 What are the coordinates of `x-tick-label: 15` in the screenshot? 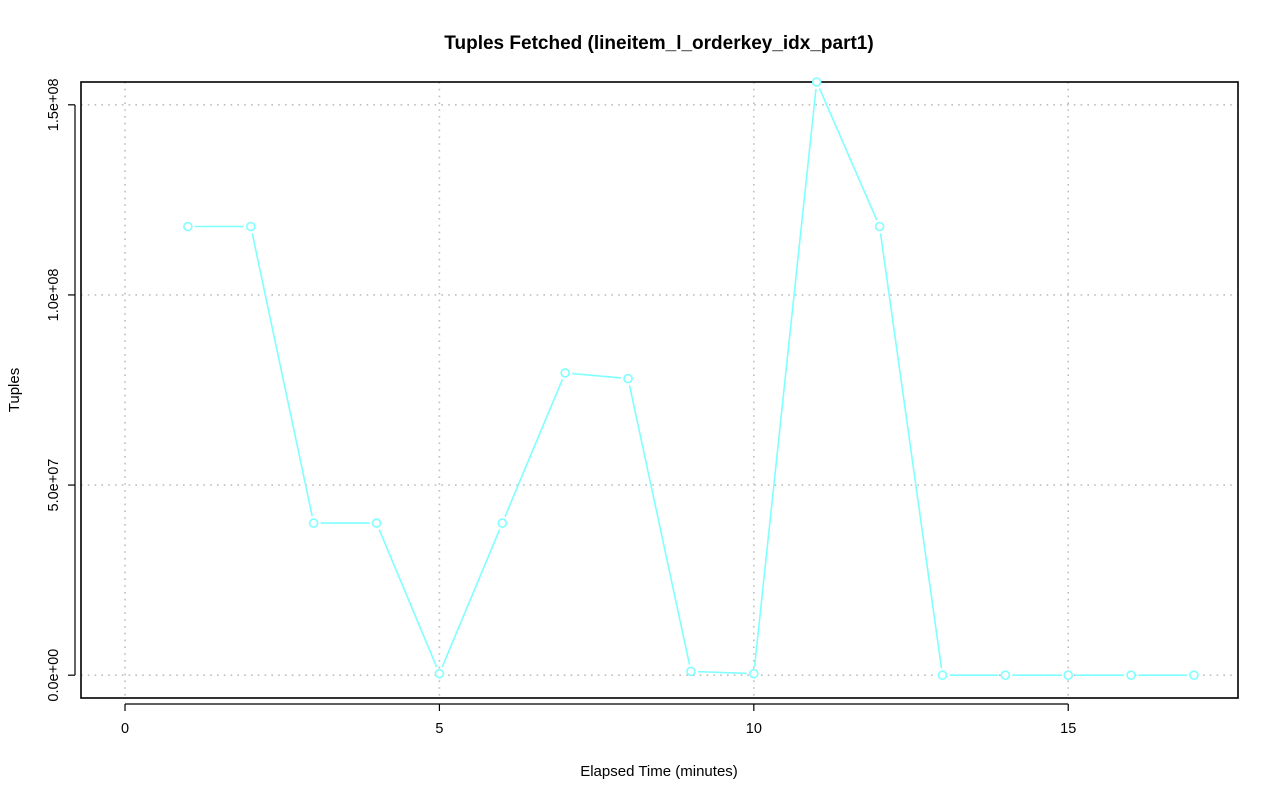 It's located at (1068, 729).